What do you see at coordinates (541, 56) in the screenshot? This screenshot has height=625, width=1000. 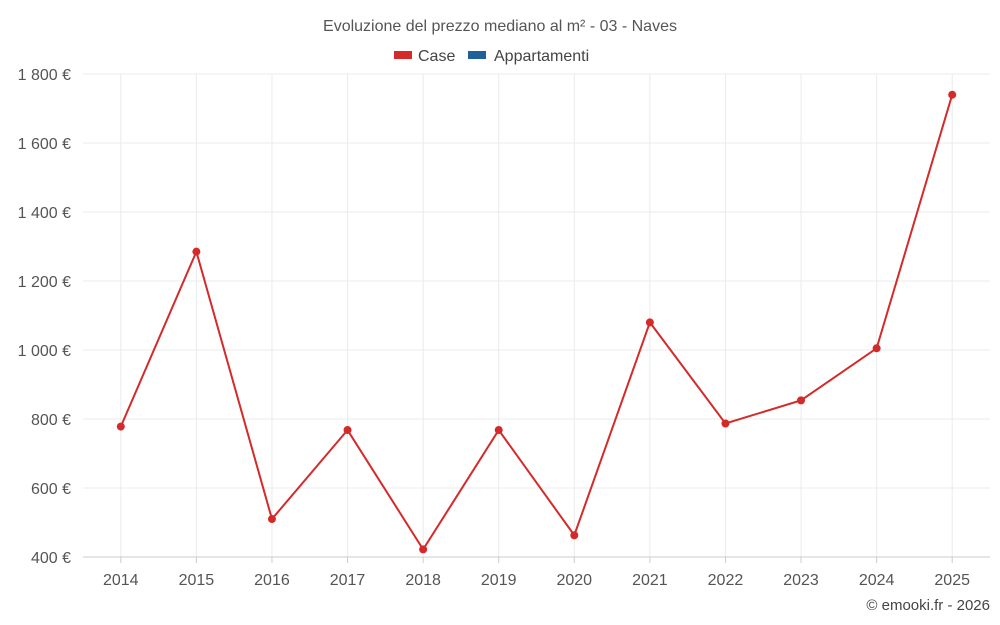 I see `legend-label-appartamenti: Appartamenti` at bounding box center [541, 56].